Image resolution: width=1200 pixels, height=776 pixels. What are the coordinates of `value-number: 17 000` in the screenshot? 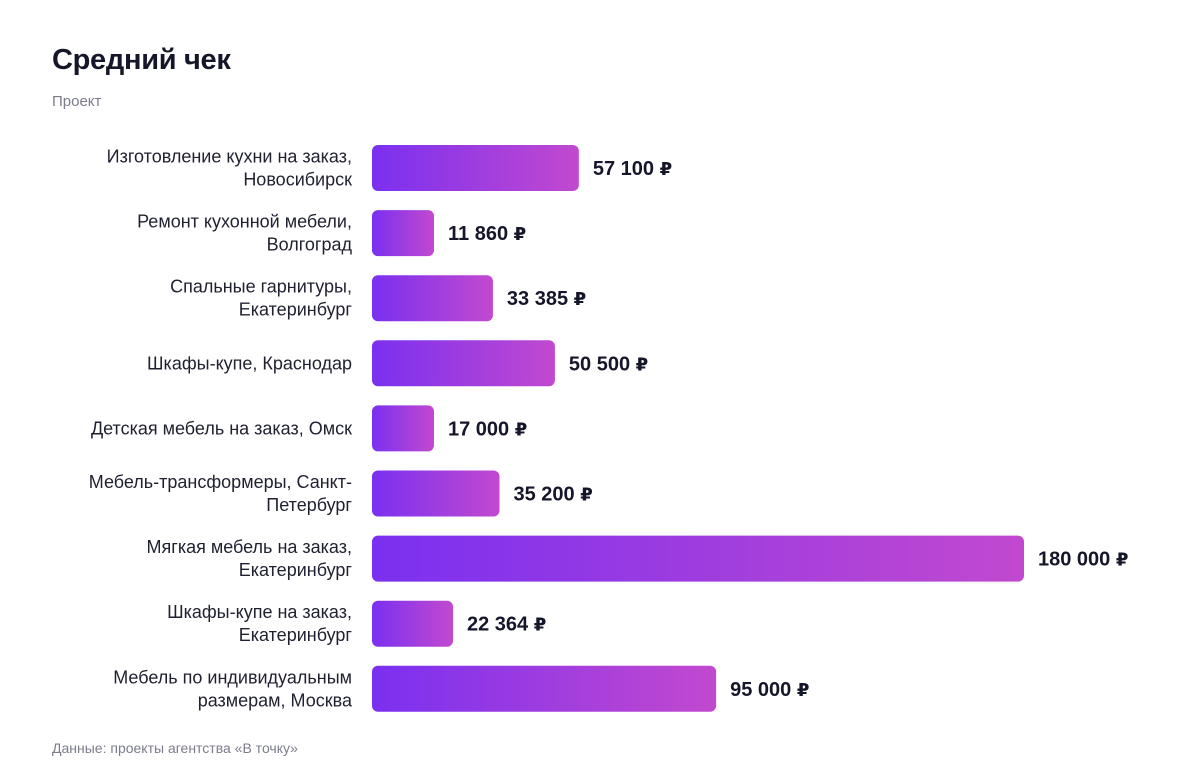 It's located at (481, 429).